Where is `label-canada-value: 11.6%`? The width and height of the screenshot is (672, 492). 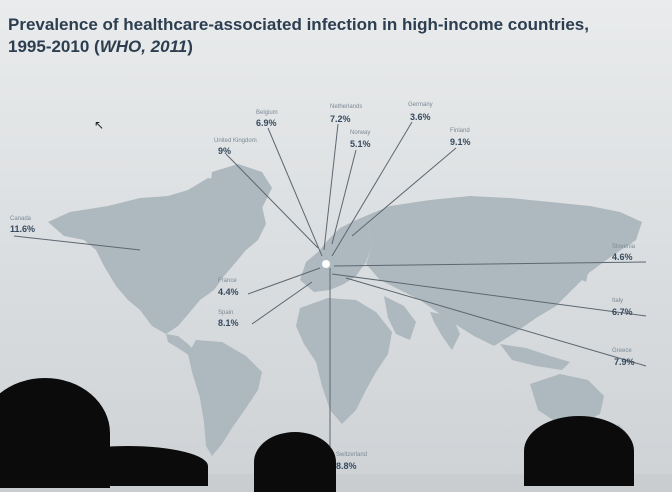 label-canada-value: 11.6% is located at coordinates (23, 229).